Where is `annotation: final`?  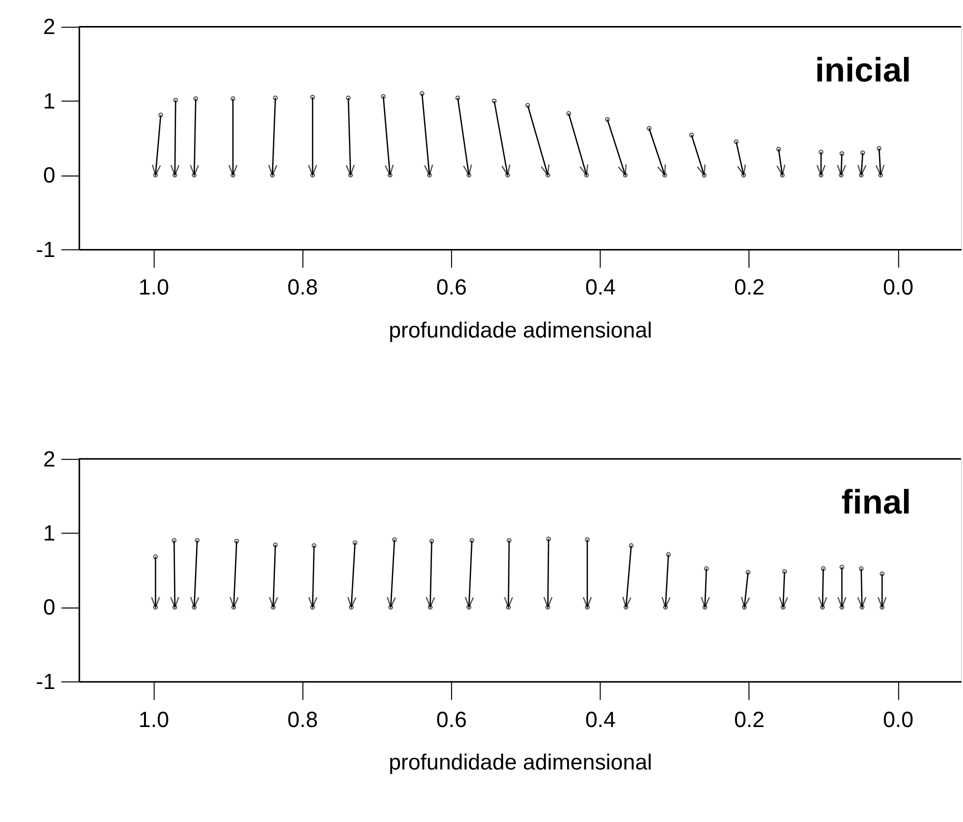
annotation: final is located at coordinates (876, 503).